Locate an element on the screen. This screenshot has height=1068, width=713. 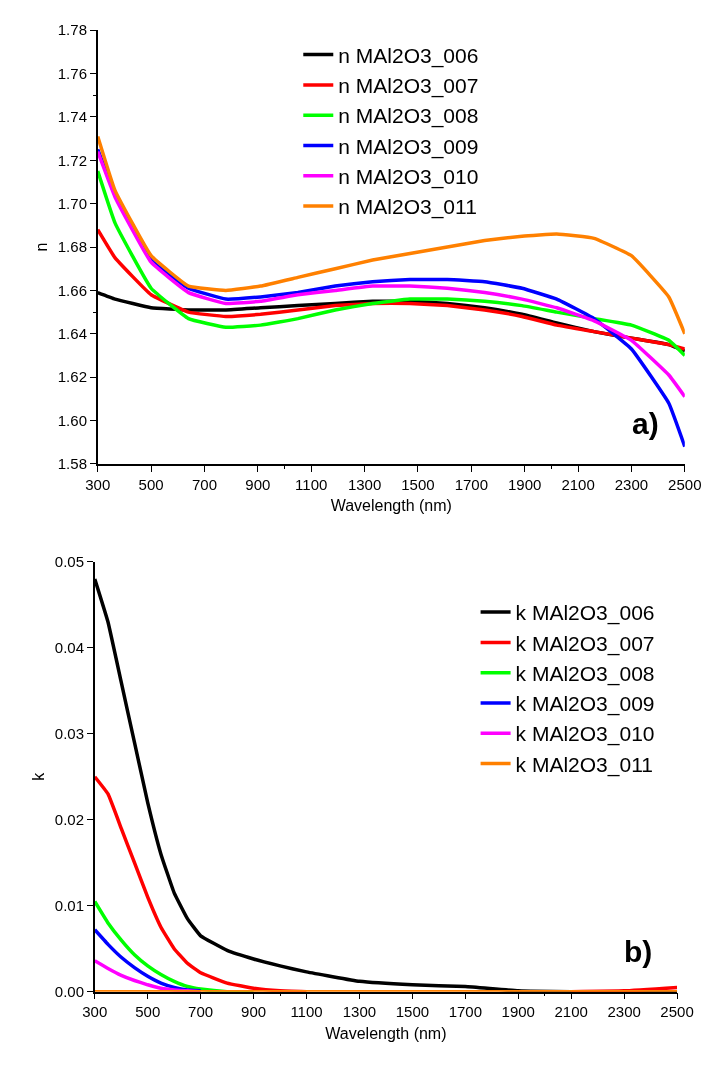
y-axis-title: k is located at coordinates (39, 776).